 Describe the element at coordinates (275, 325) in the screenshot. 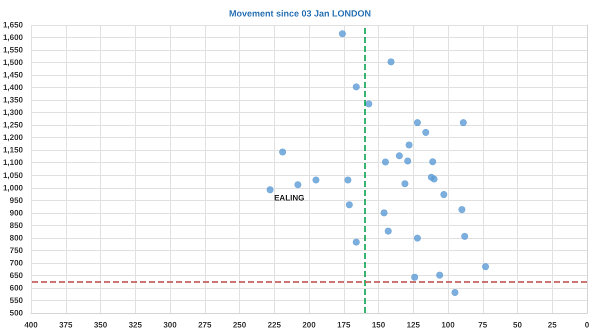

I see `x-tick-label: 225` at that location.